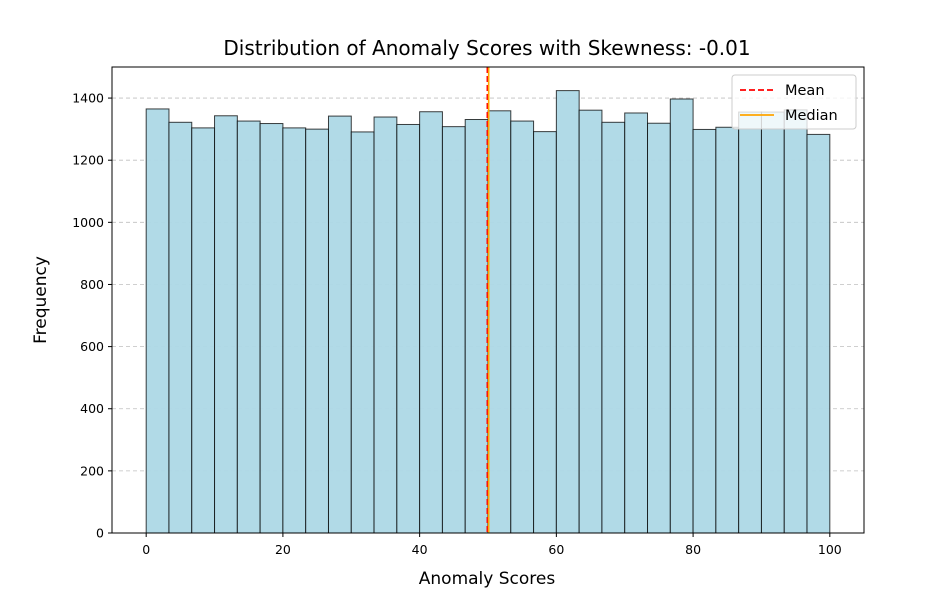 This screenshot has height=592, width=942. What do you see at coordinates (92, 408) in the screenshot?
I see `y-tick-label: 400` at bounding box center [92, 408].